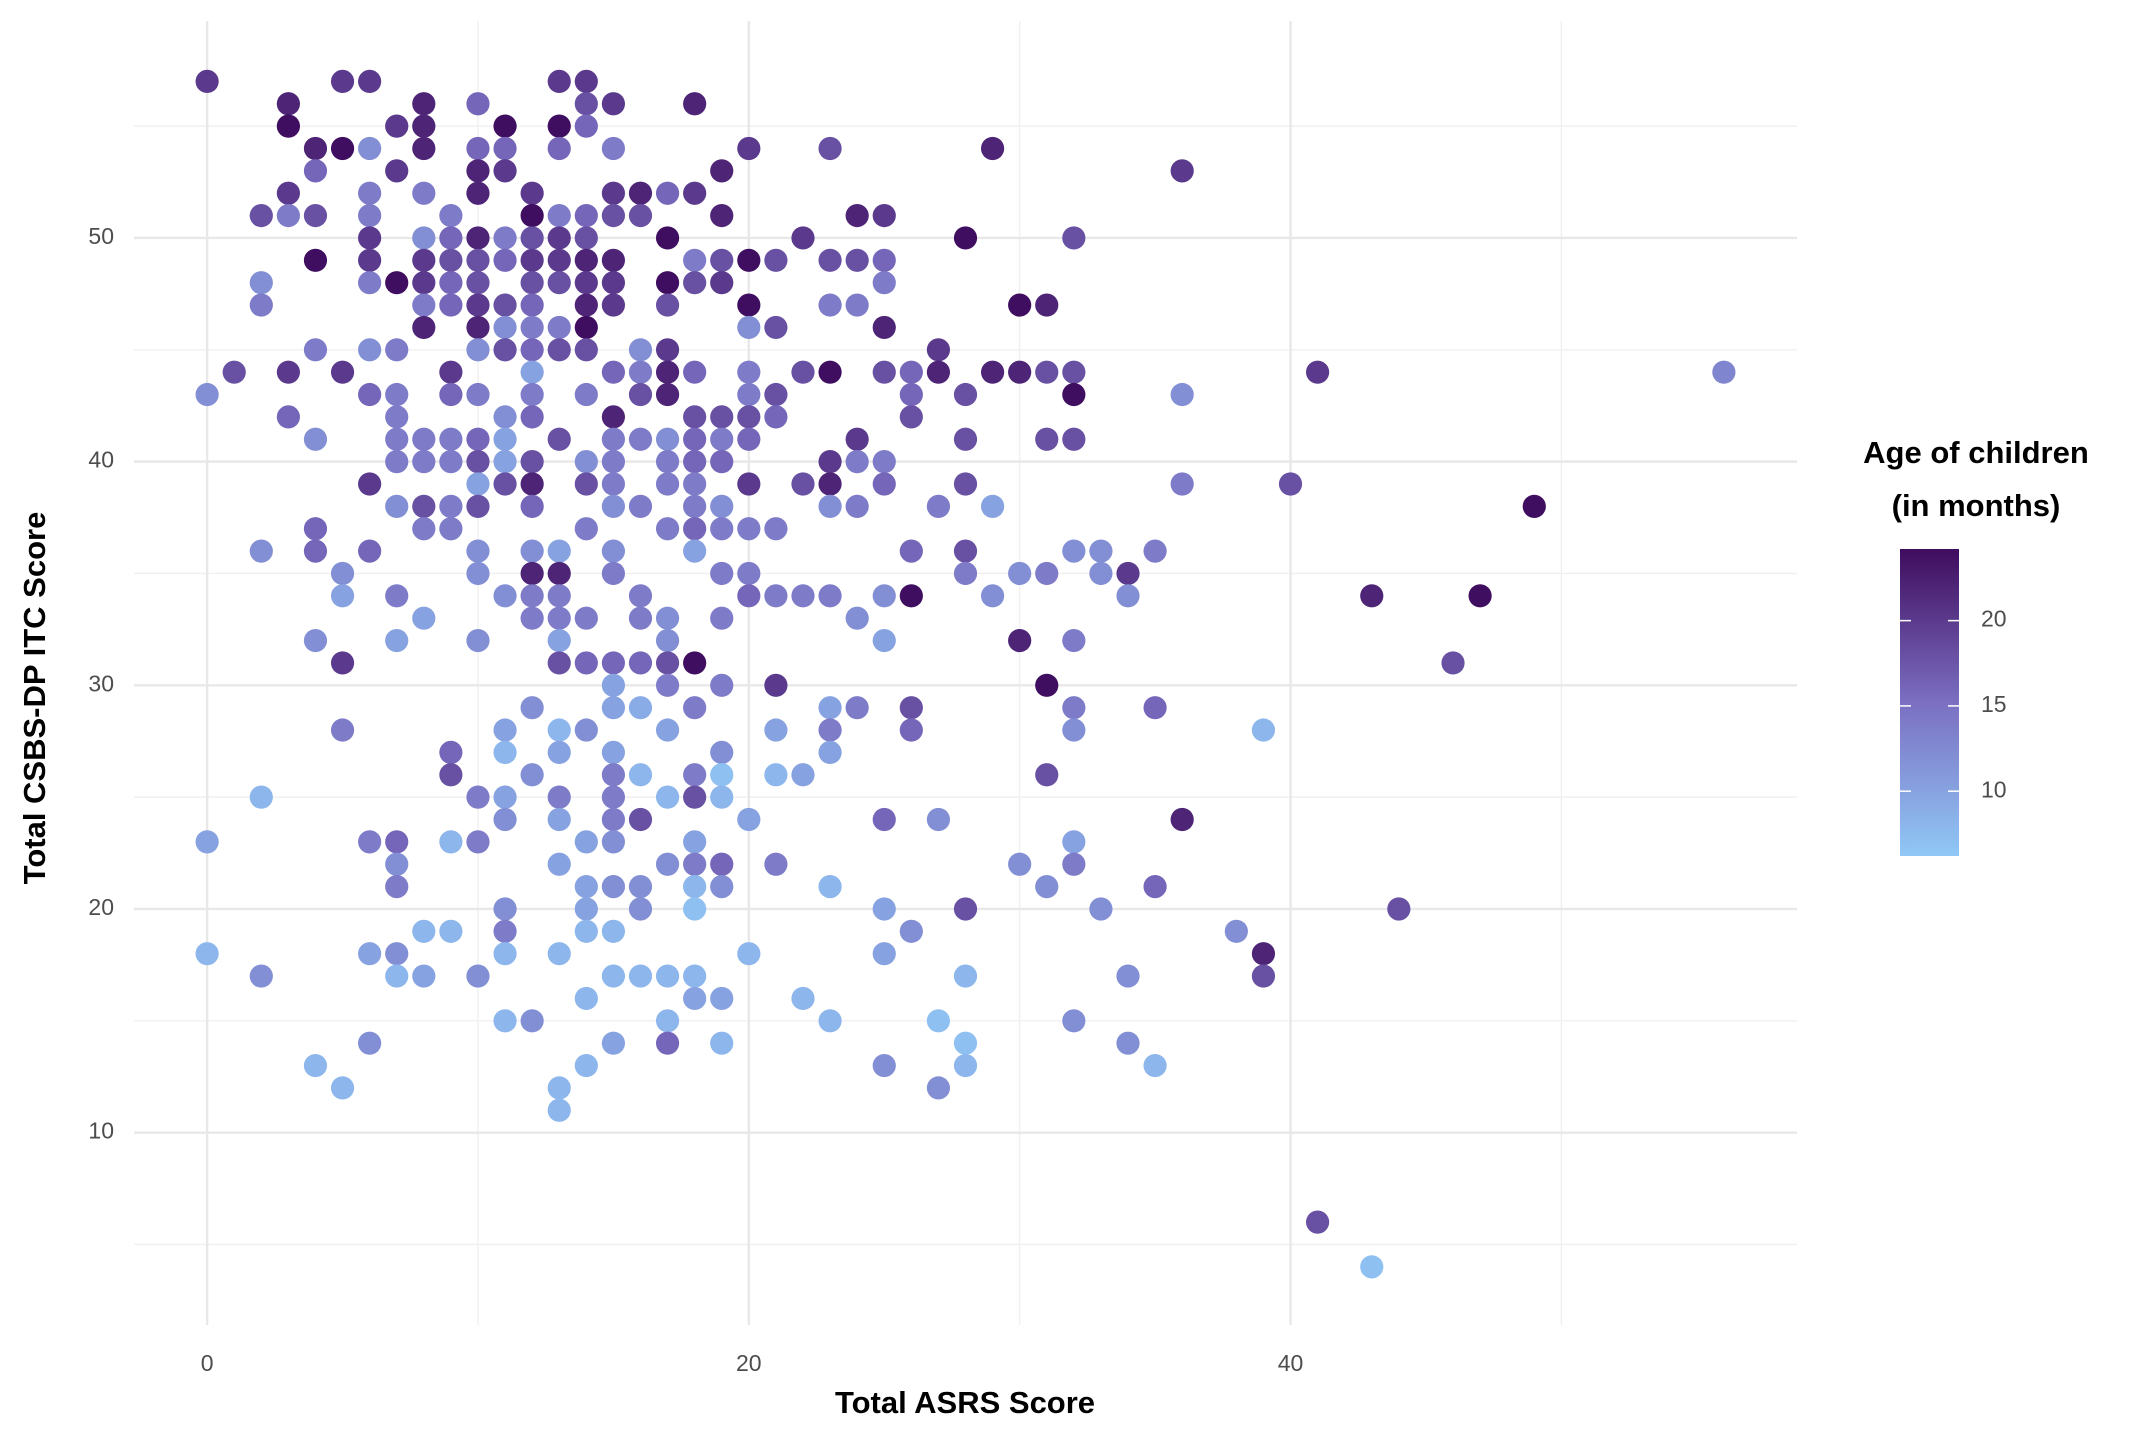  I want to click on y-tick-label: 10, so click(101, 1131).